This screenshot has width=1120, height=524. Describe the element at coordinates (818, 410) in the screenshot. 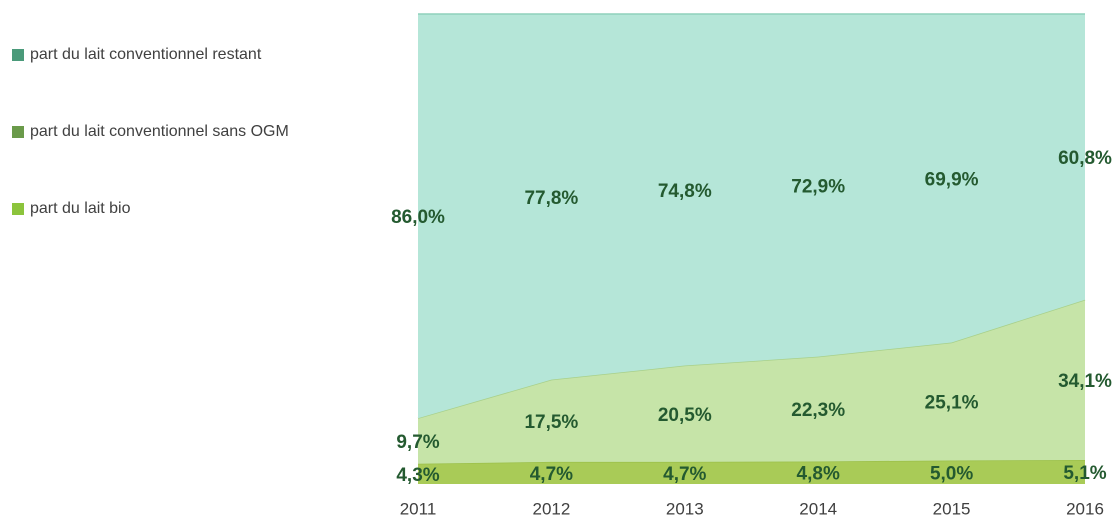

I see `data-label: 22,3%` at that location.